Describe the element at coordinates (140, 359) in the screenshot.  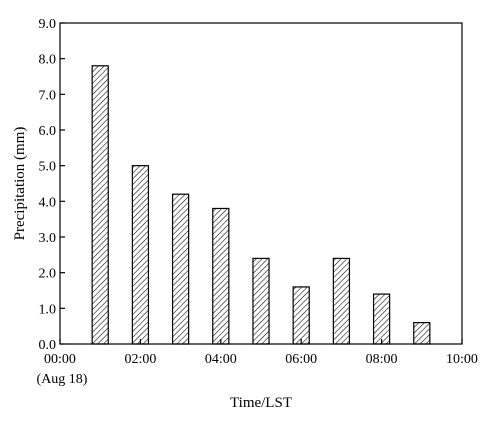
I see `x-tick-label: 02:00` at that location.